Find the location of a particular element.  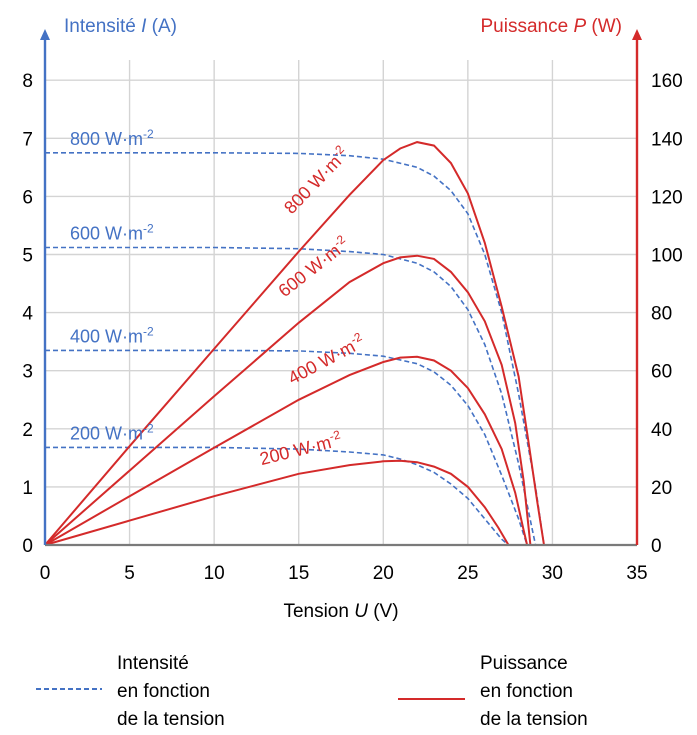

y-left-tick-label: 7 is located at coordinates (27, 139).